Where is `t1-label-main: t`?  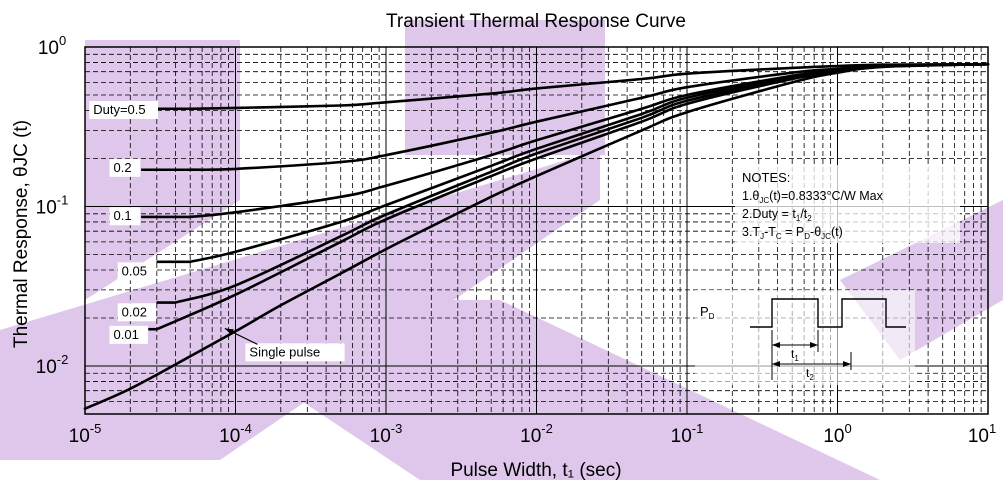
t1-label-main: t is located at coordinates (793, 354).